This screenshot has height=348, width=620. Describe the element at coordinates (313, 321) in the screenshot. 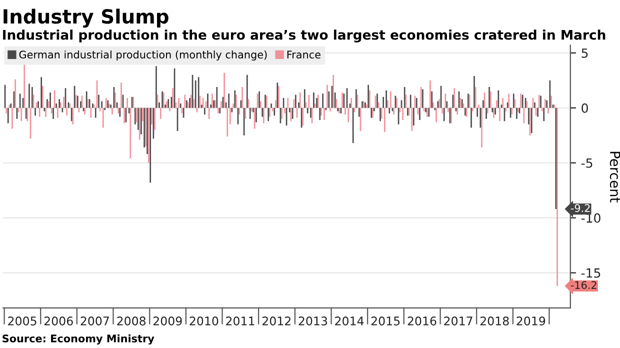

I see `x-tick-label: 2013` at that location.